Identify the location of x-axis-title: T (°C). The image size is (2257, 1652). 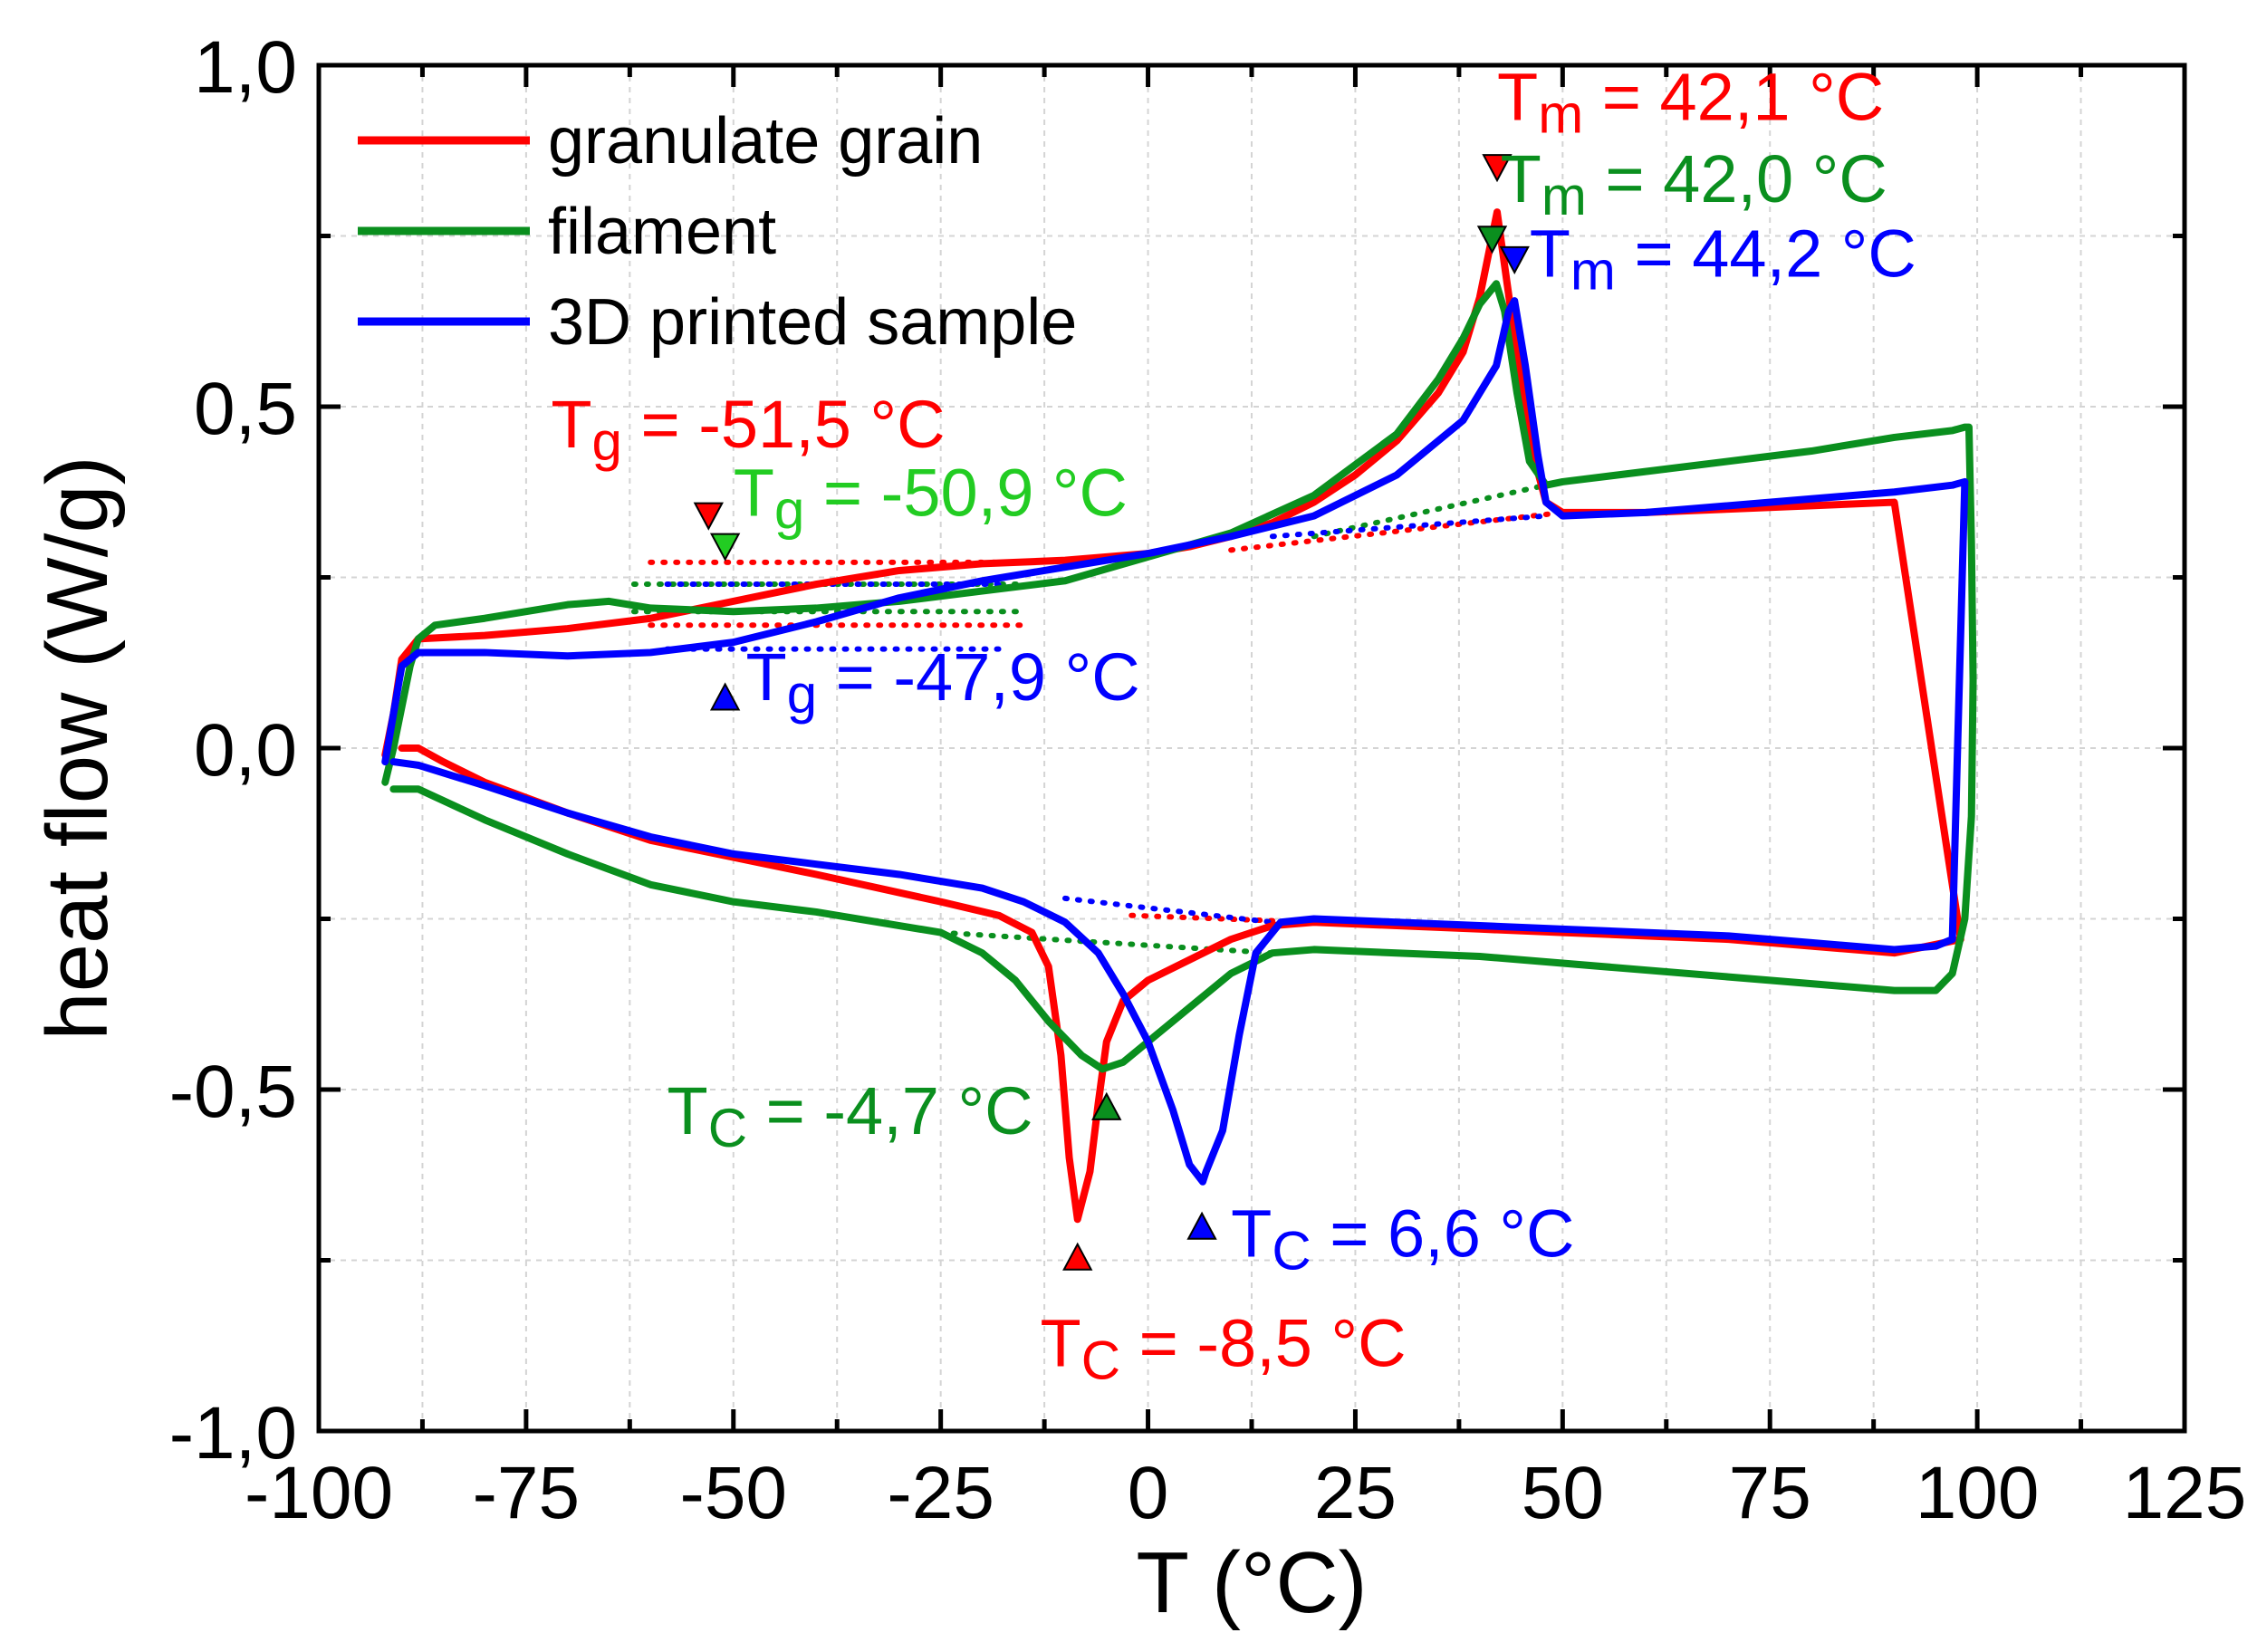
(1251, 1582).